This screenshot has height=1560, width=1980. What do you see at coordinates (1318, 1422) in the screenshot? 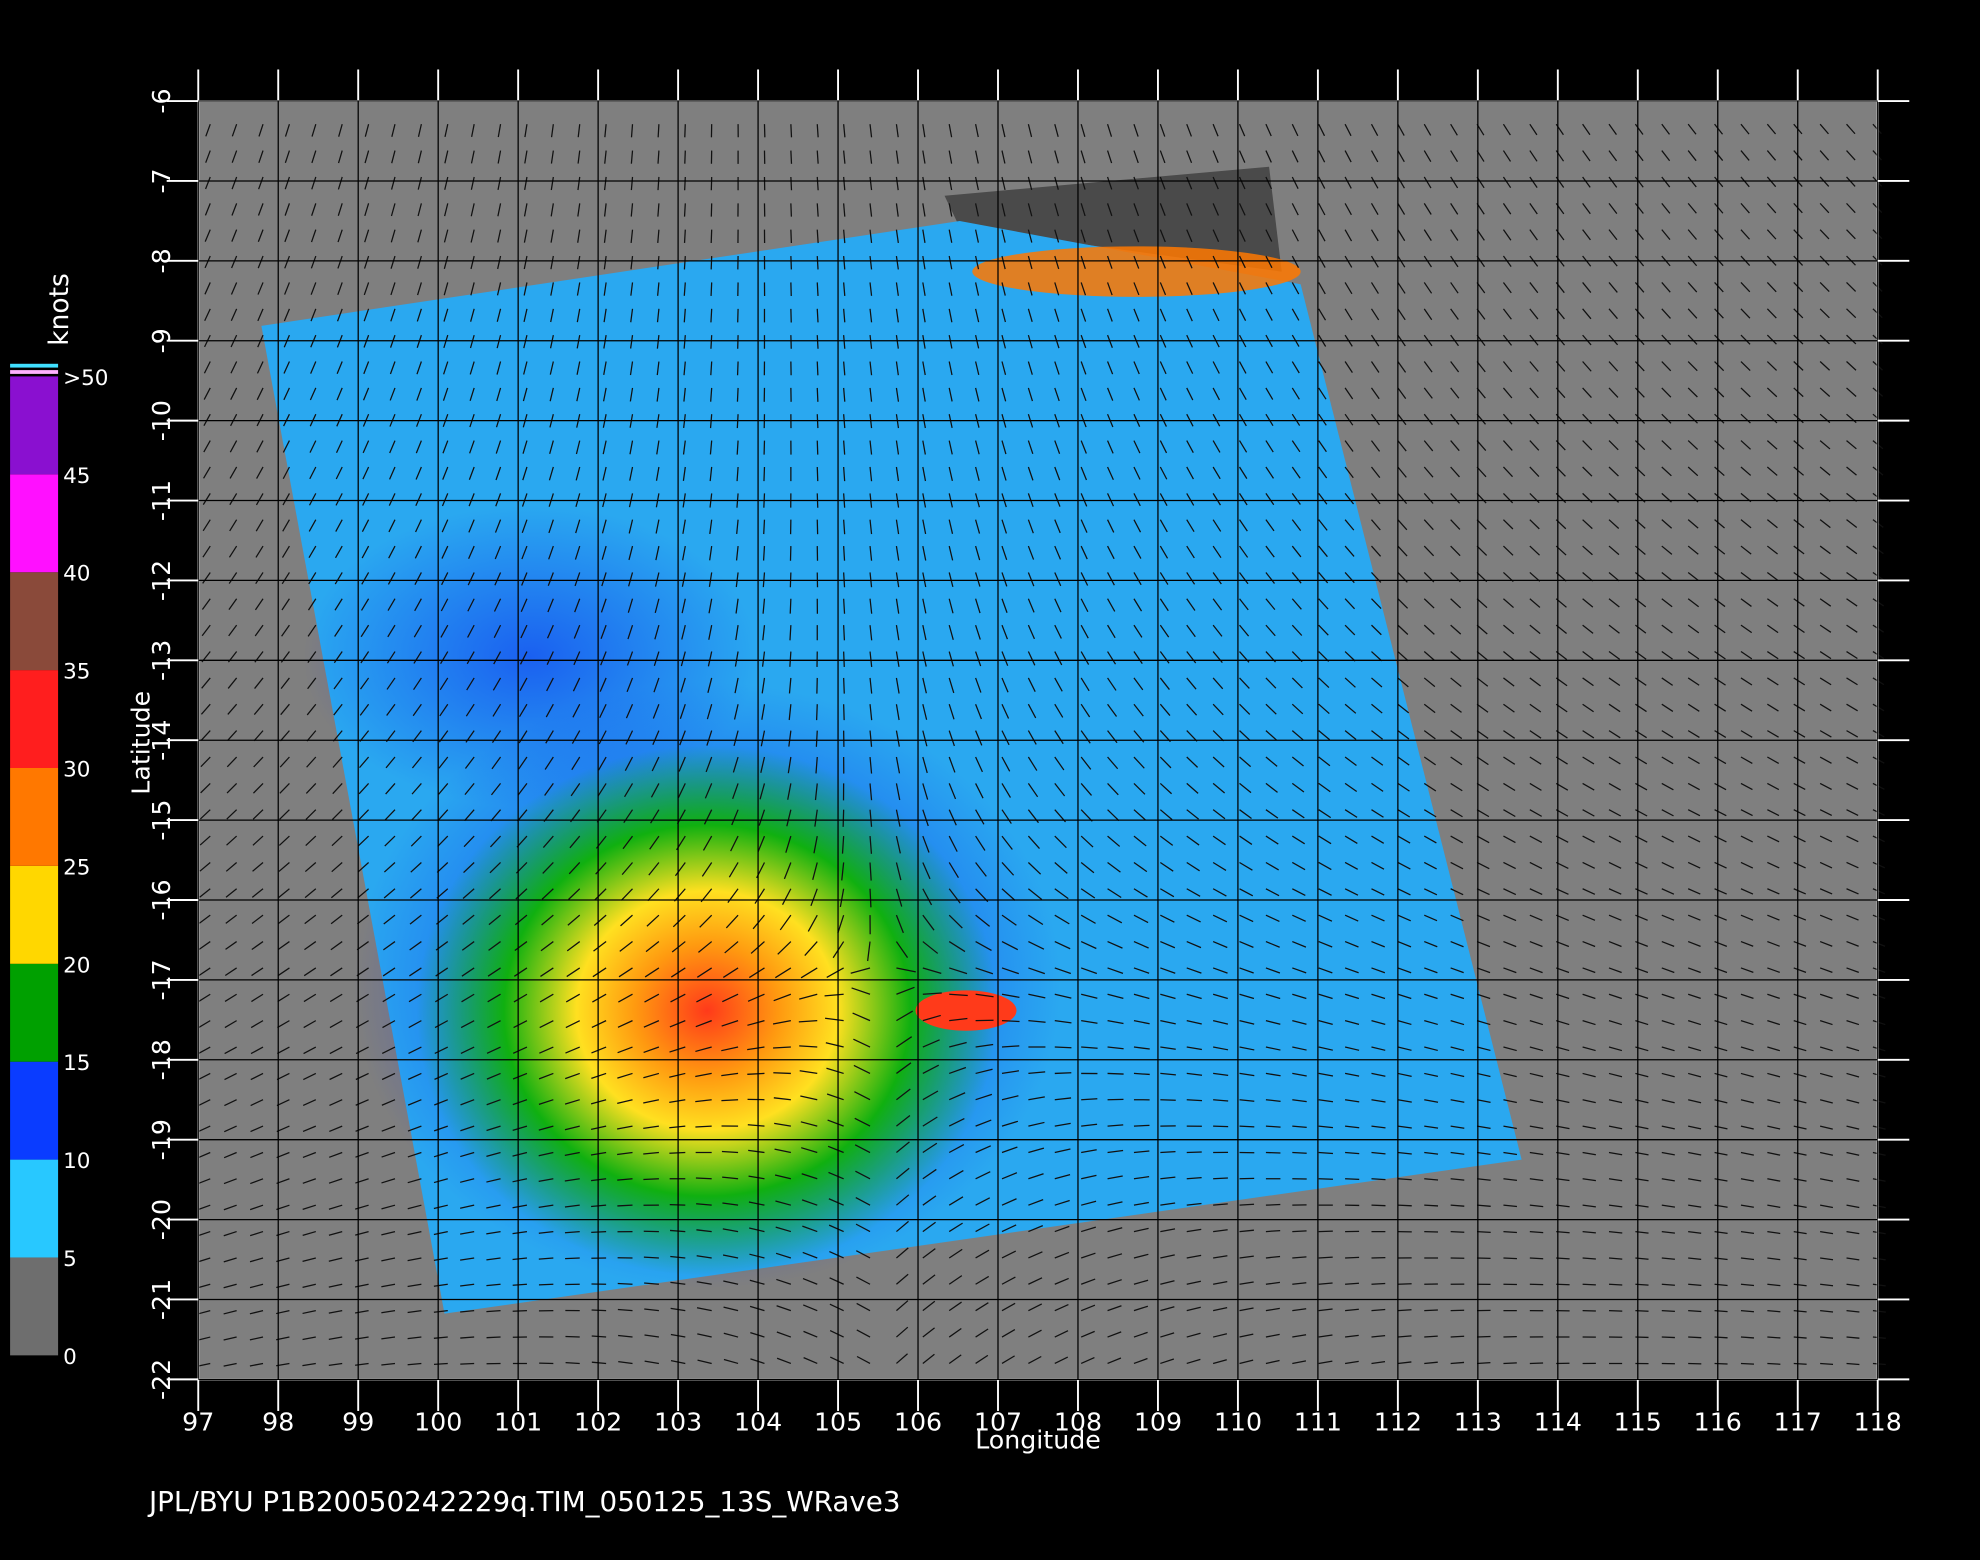
I see `x-tick-label: 111` at bounding box center [1318, 1422].